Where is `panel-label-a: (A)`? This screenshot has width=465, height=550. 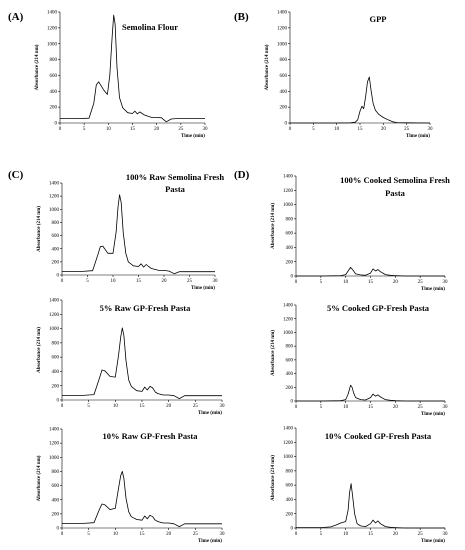
panel-label-a: (A) is located at coordinates (16, 17).